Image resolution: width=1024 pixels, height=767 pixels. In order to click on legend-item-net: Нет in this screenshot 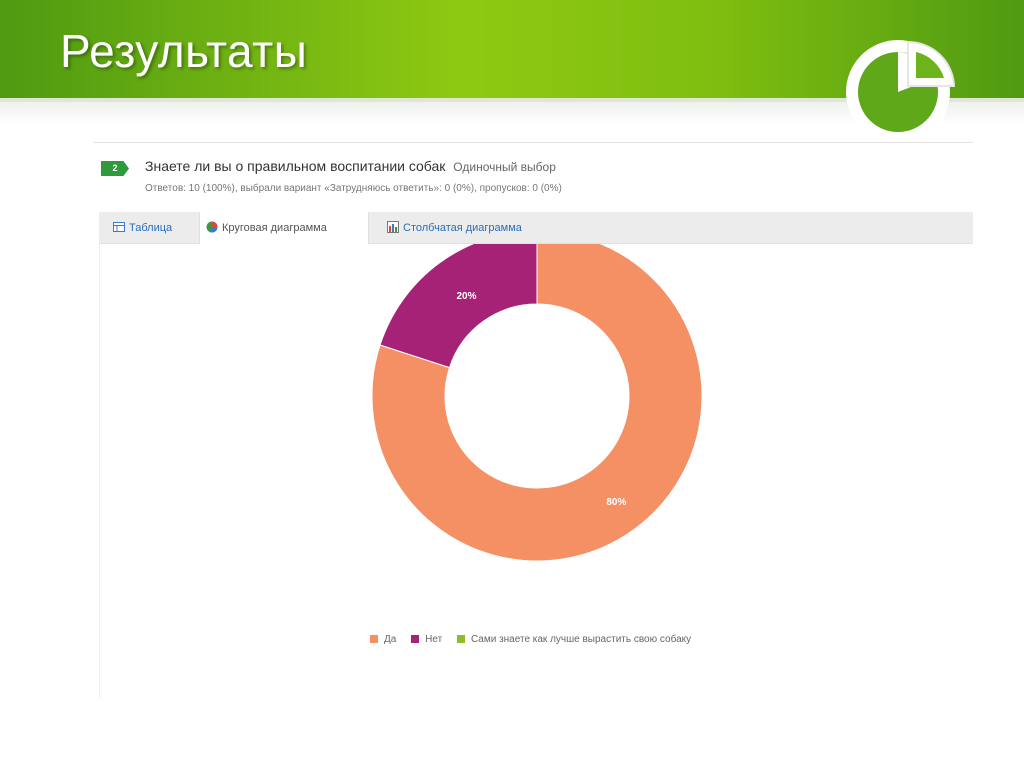, I will do `click(426, 639)`.